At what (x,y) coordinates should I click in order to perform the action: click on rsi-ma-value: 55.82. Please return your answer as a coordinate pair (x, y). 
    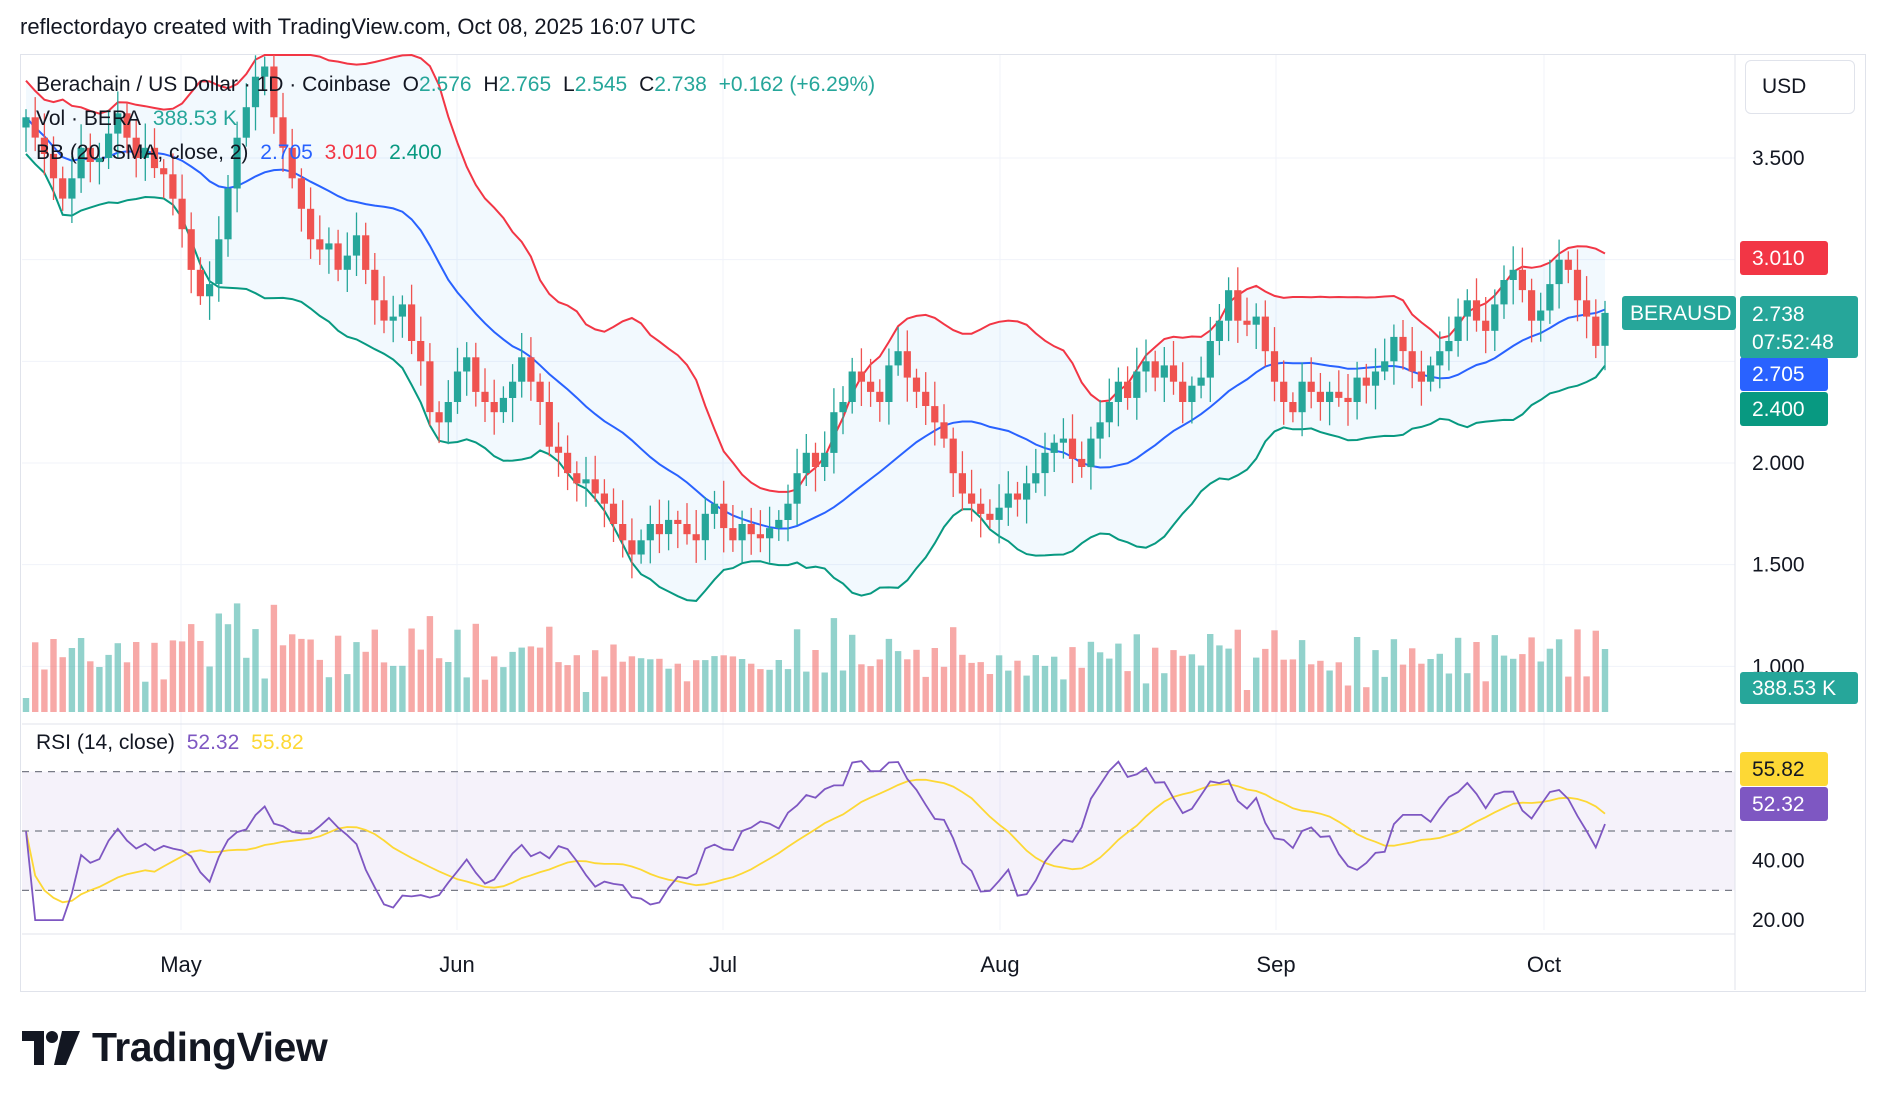
    Looking at the image, I should click on (277, 742).